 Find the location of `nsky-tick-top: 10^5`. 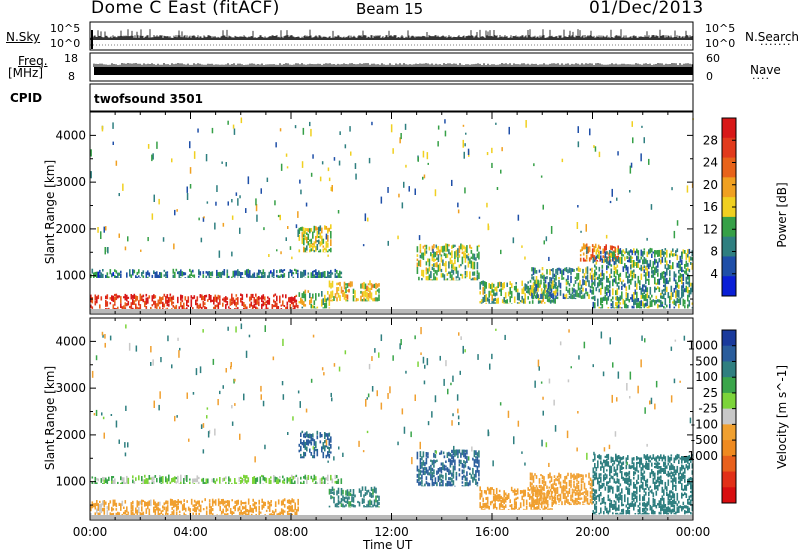

nsky-tick-top: 10^5 is located at coordinates (65, 28).